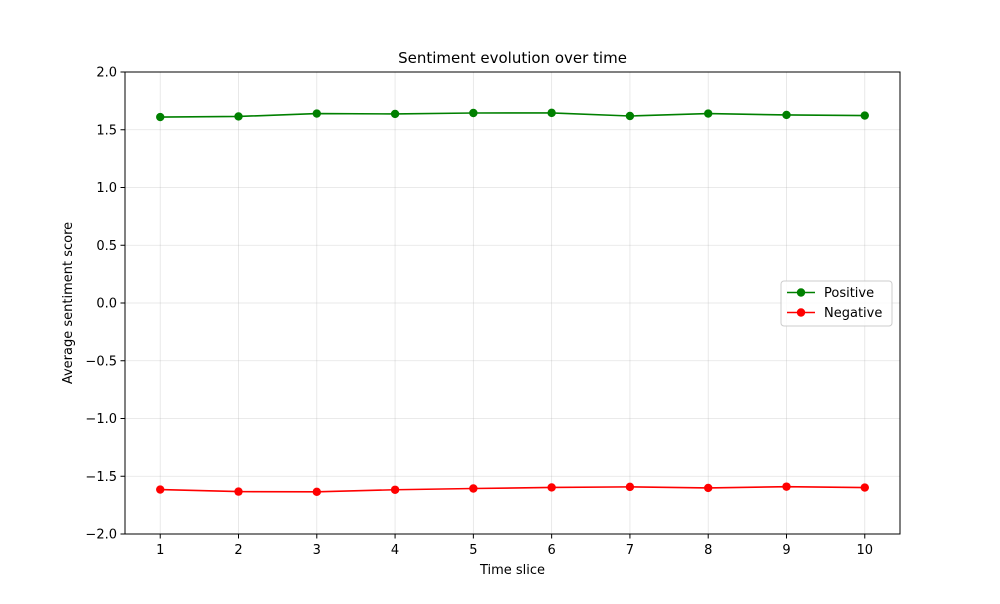 The height and width of the screenshot is (604, 1000). Describe the element at coordinates (106, 130) in the screenshot. I see `y-tick-label: 1.5` at that location.